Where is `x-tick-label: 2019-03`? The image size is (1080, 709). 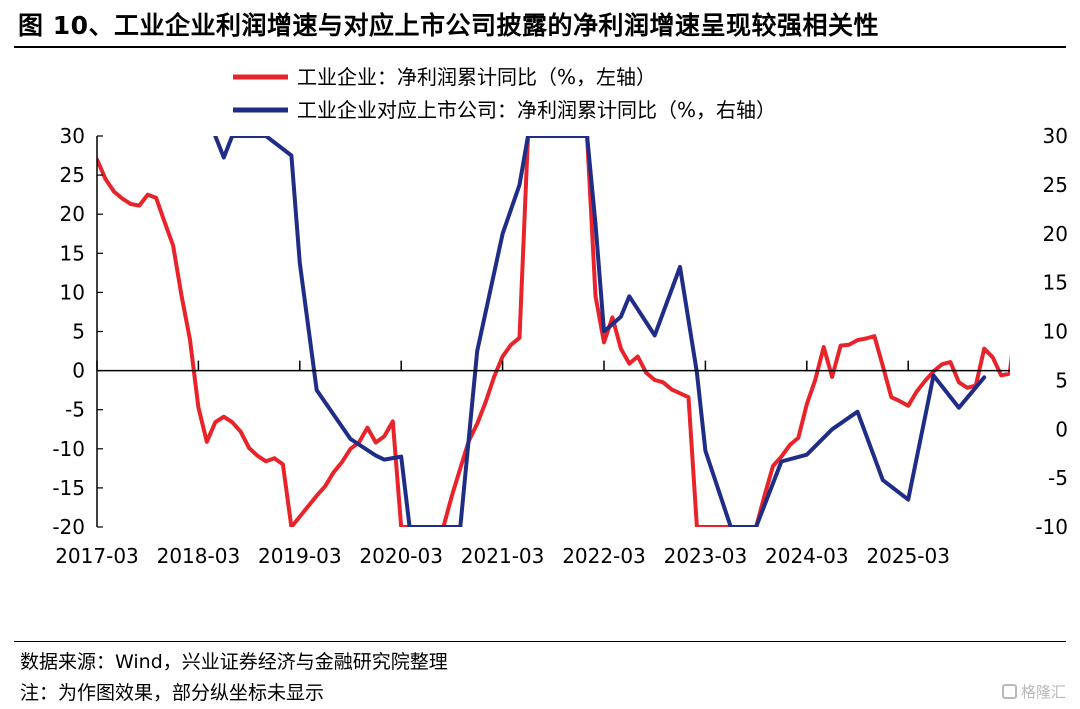 x-tick-label: 2019-03 is located at coordinates (300, 556).